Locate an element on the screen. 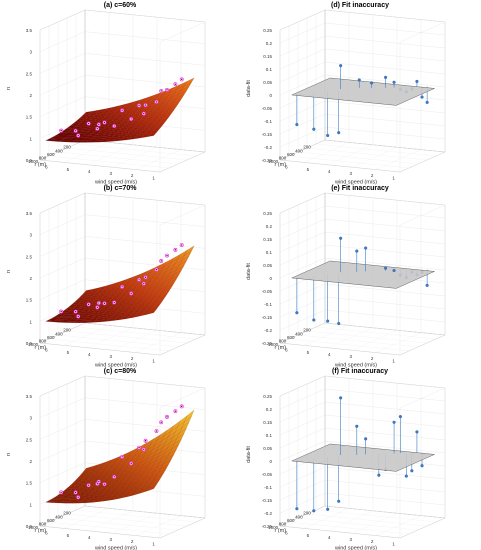  panel-c-surface-patch is located at coordinates (151, 488).